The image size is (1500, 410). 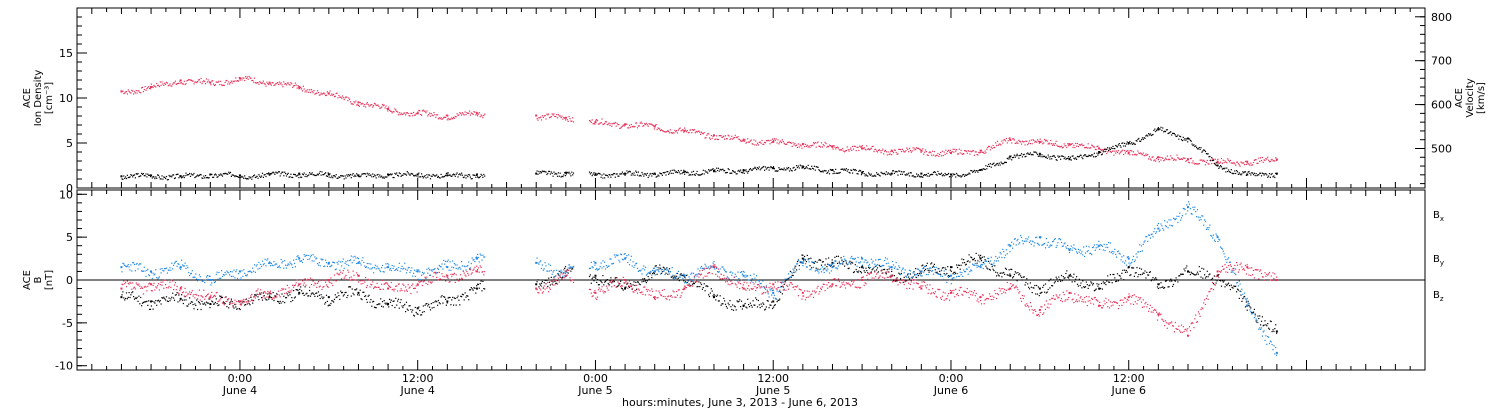 I want to click on bx-point, so click(x=980, y=258).